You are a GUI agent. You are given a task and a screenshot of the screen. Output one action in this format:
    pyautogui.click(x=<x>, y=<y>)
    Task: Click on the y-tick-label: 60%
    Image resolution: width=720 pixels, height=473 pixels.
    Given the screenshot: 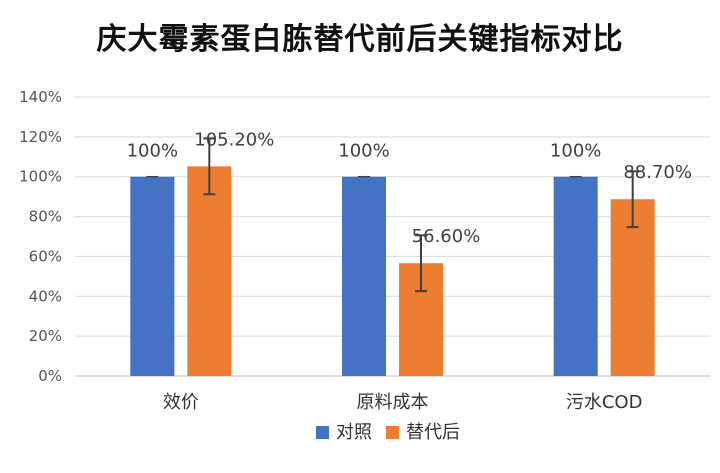 What is the action you would take?
    pyautogui.click(x=45, y=256)
    